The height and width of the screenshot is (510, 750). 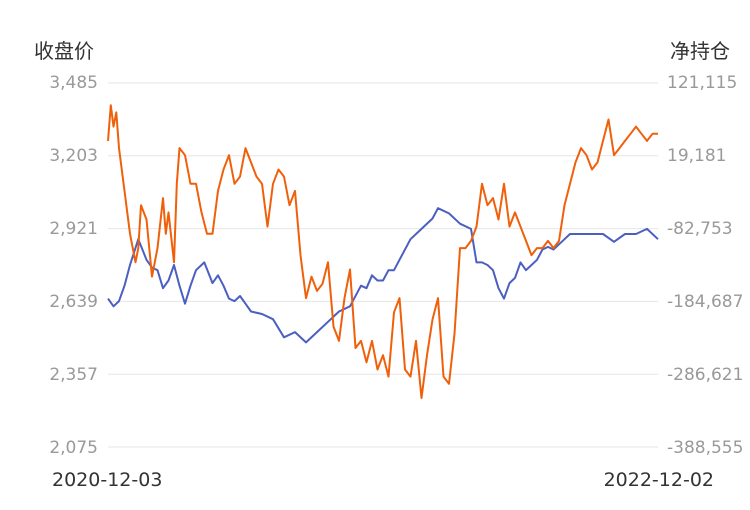 What do you see at coordinates (702, 83) in the screenshot?
I see `right-tick-label: 121,115` at bounding box center [702, 83].